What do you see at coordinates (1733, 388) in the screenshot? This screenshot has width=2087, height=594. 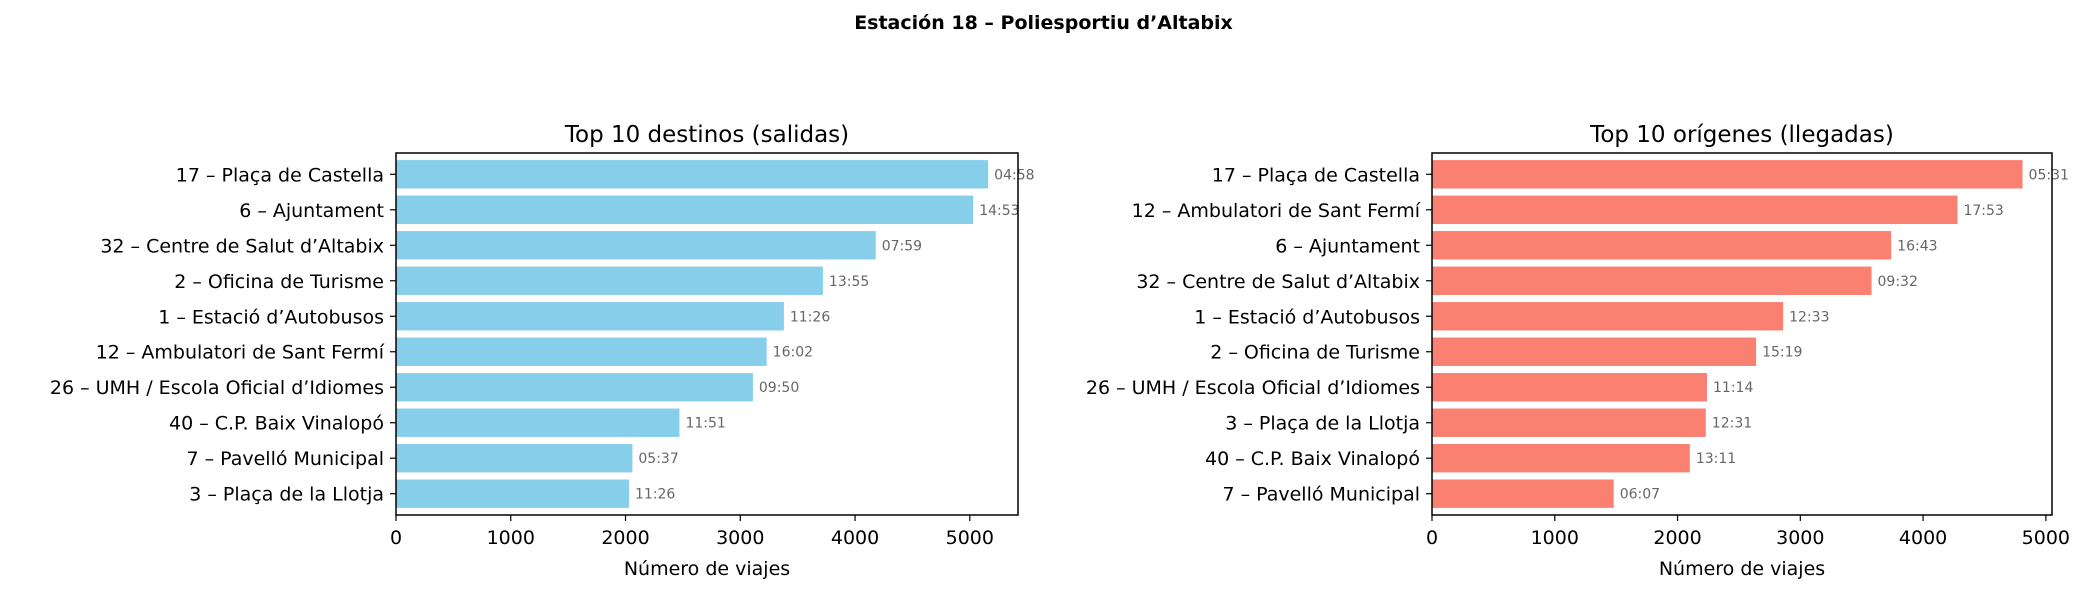 I see `data-label: 11:14` at bounding box center [1733, 388].